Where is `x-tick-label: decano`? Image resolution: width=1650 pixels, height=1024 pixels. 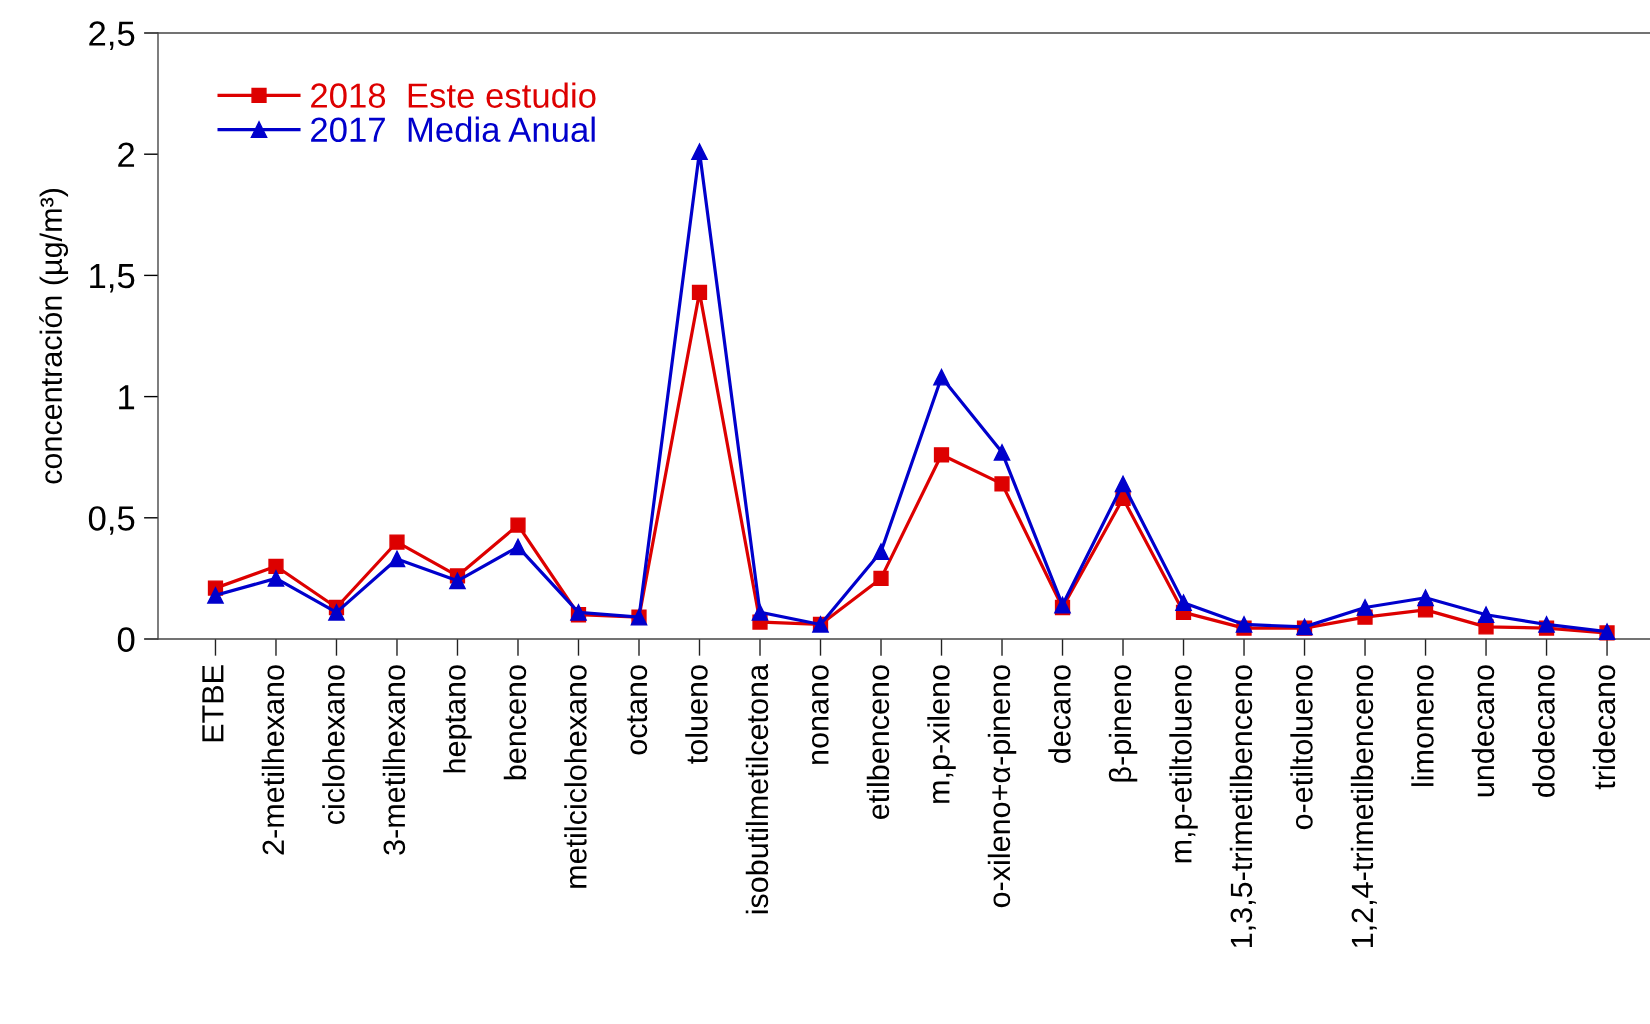 x-tick-label: decano is located at coordinates (1059, 714).